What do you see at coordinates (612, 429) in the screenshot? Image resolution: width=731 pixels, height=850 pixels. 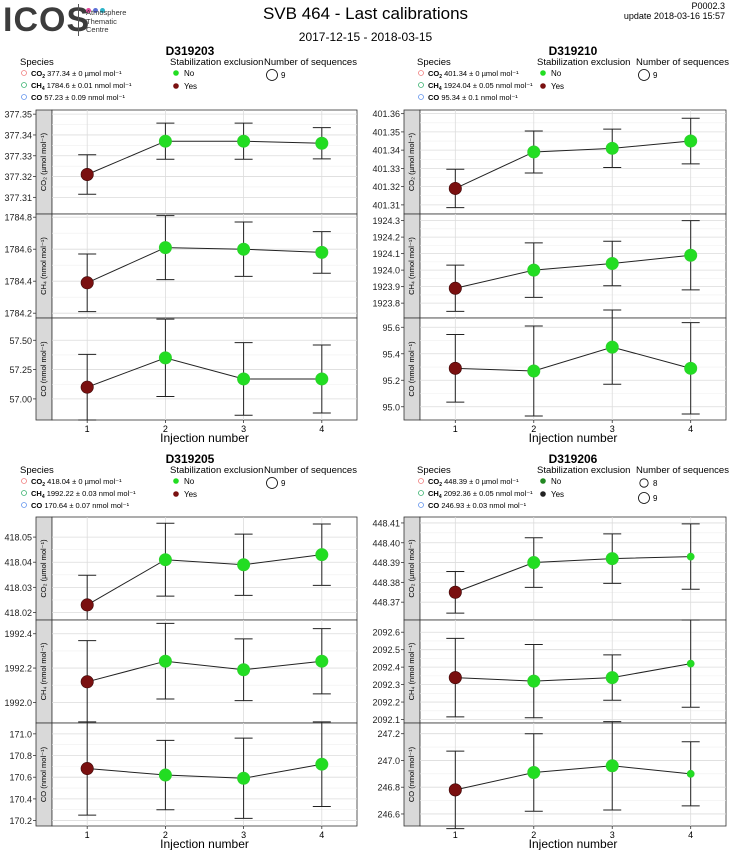 I see `x-tick-label: 3` at bounding box center [612, 429].